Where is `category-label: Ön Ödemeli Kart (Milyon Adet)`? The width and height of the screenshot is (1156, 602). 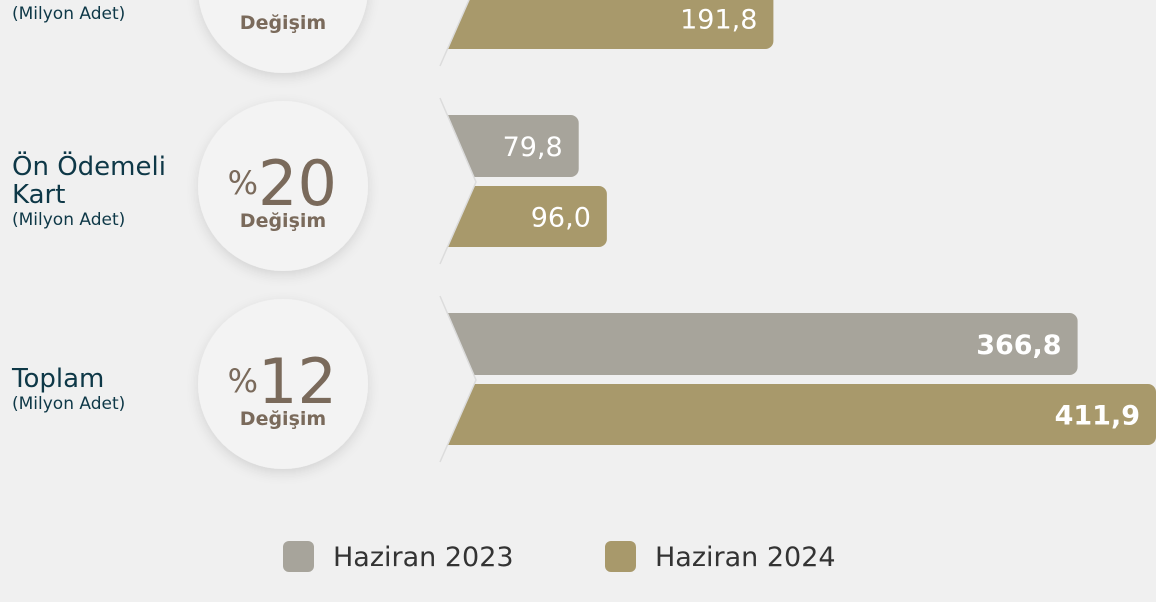
category-label: Ön Ödemeli Kart (Milyon Adet) is located at coordinates (99, 192).